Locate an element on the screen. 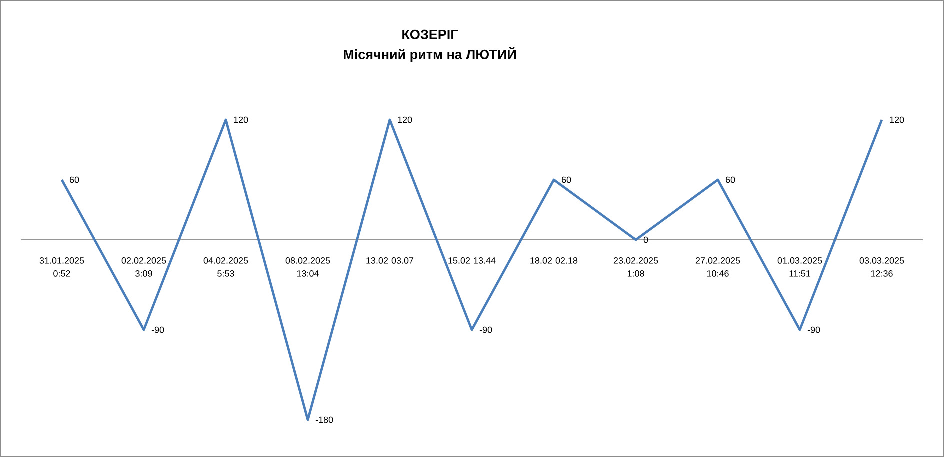 The height and width of the screenshot is (457, 944). x-tick-label: 23.02.2025 1:08 is located at coordinates (636, 267).